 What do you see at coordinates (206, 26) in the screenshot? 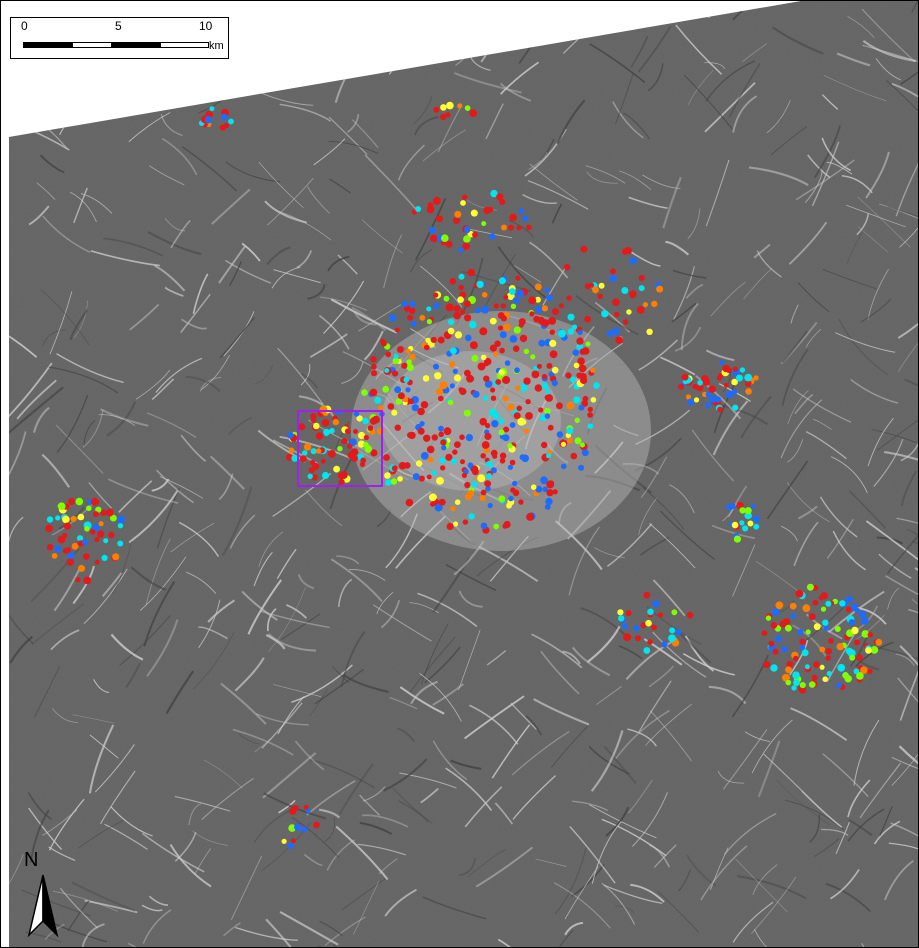
I see `scale-tick-10: 10` at bounding box center [206, 26].